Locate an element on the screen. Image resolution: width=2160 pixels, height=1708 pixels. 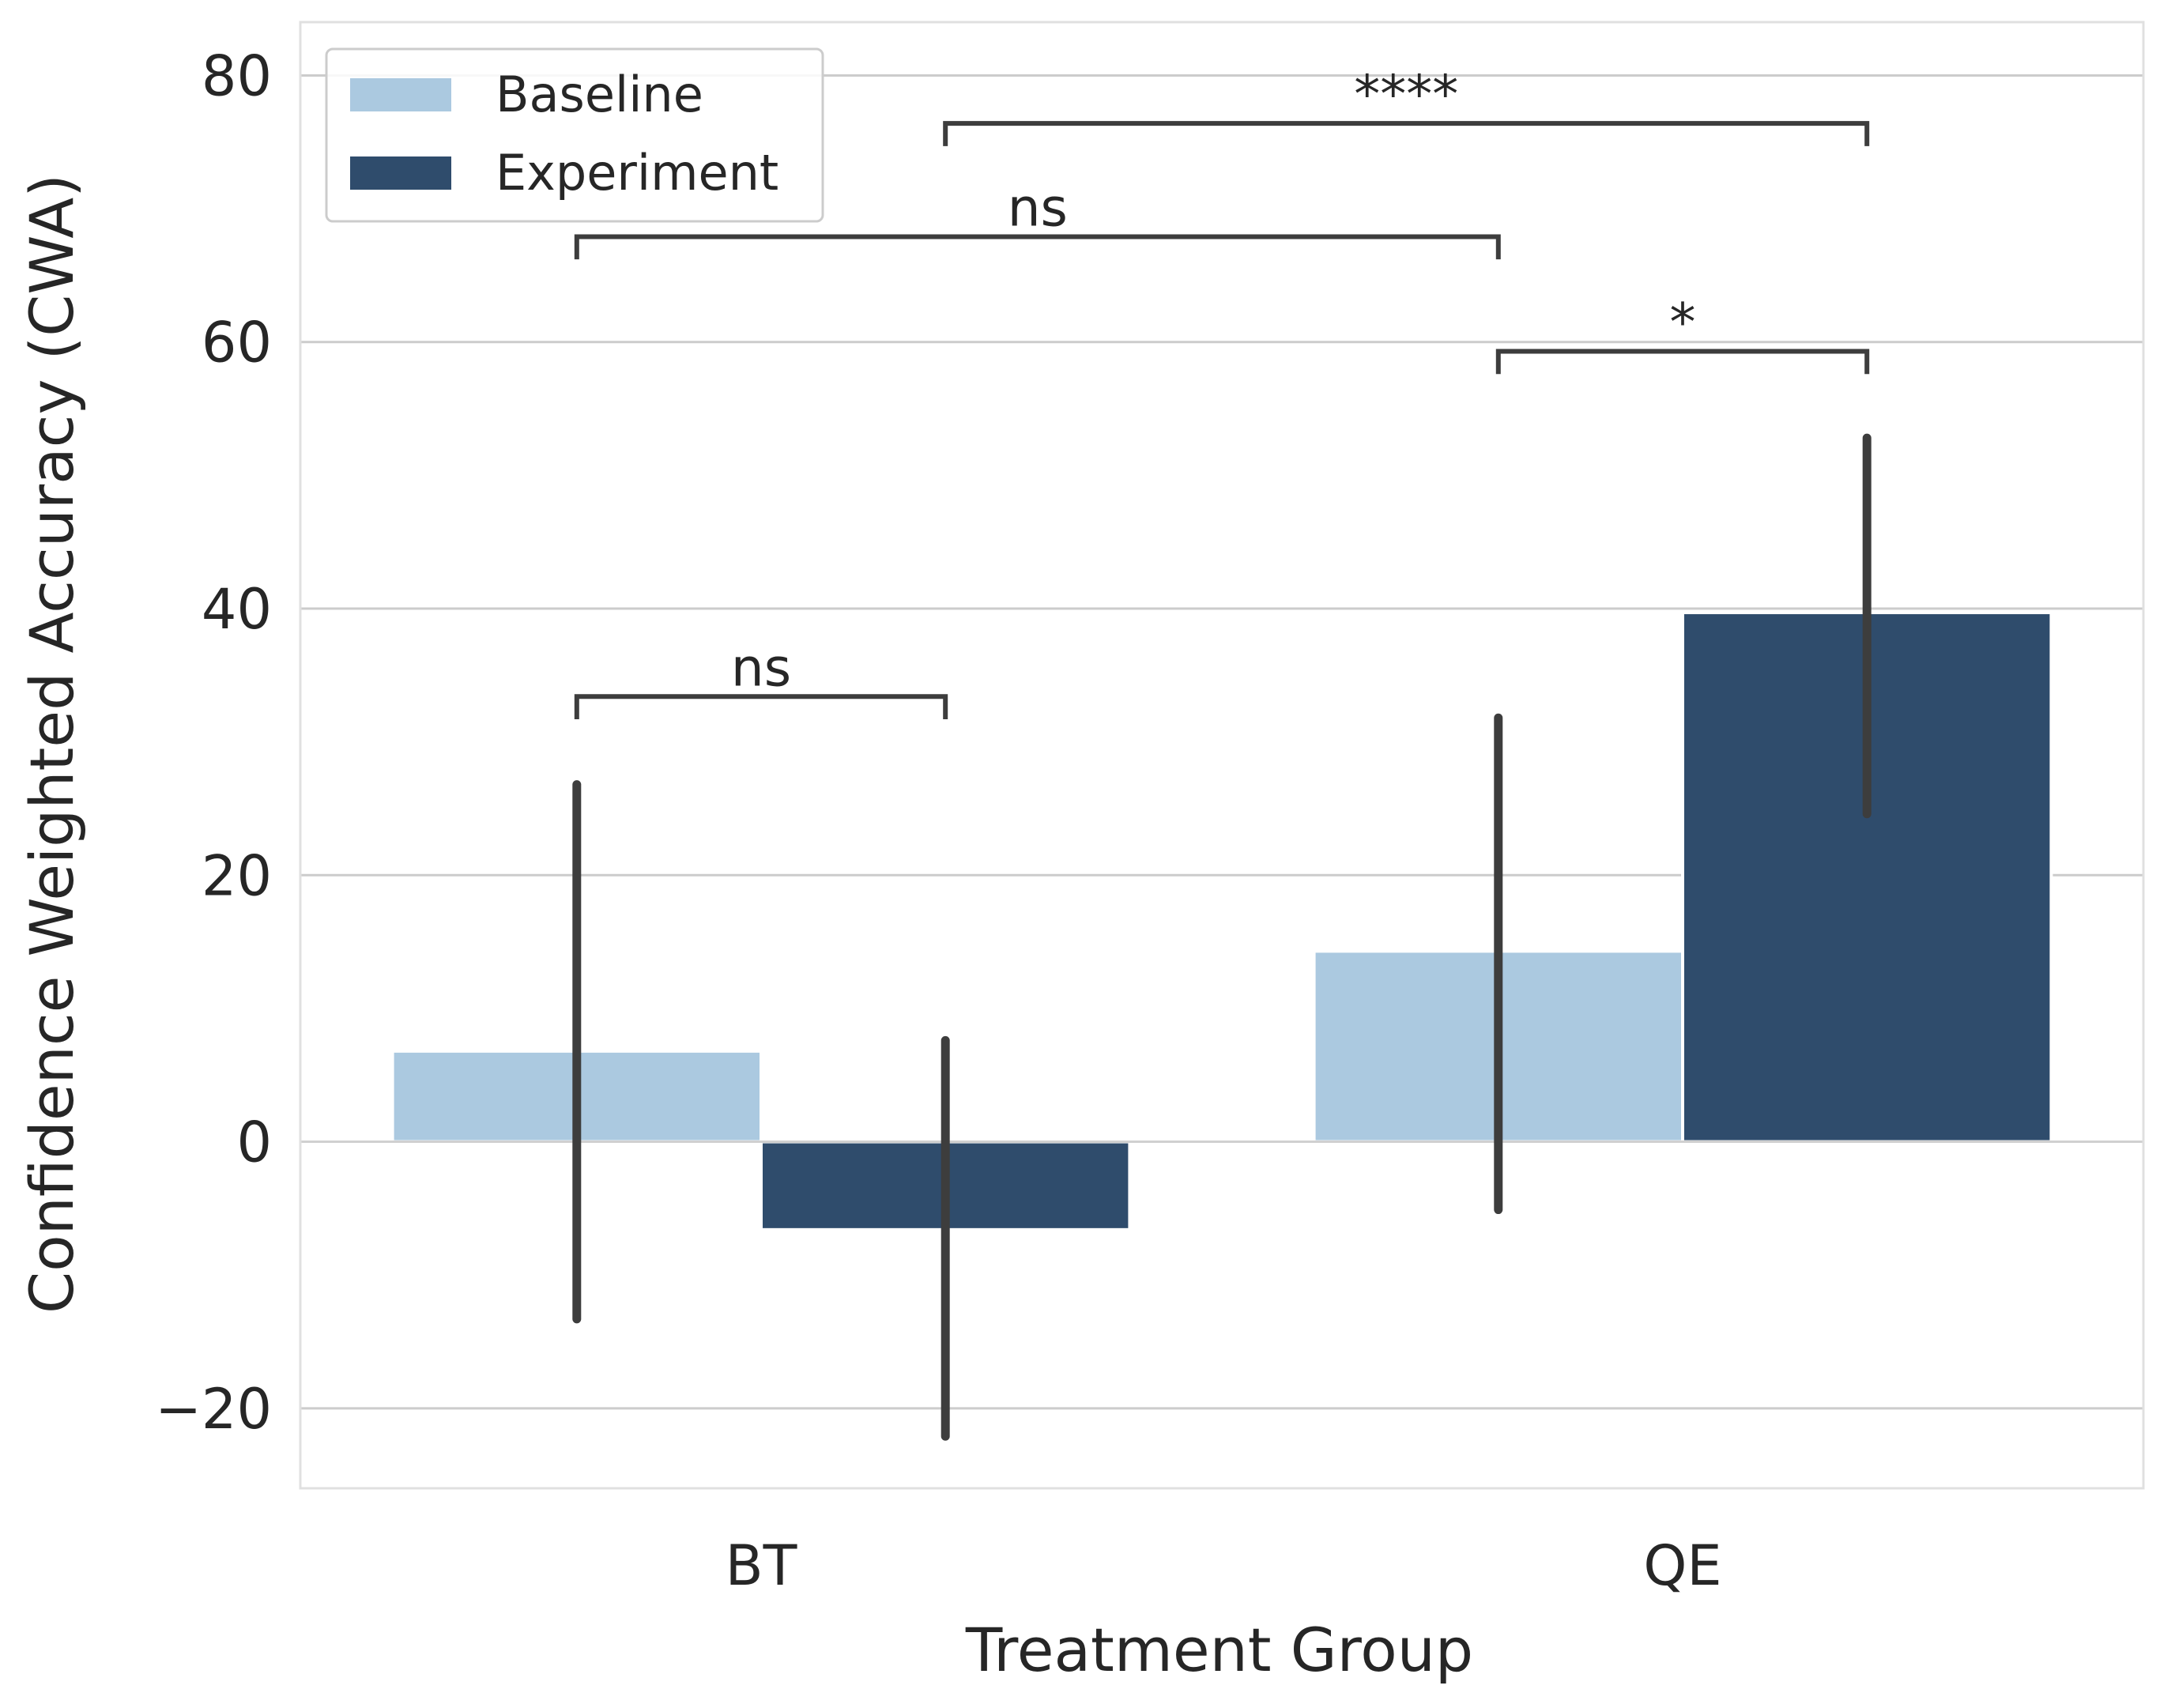
y-tick-label: −20 is located at coordinates (213, 1409).